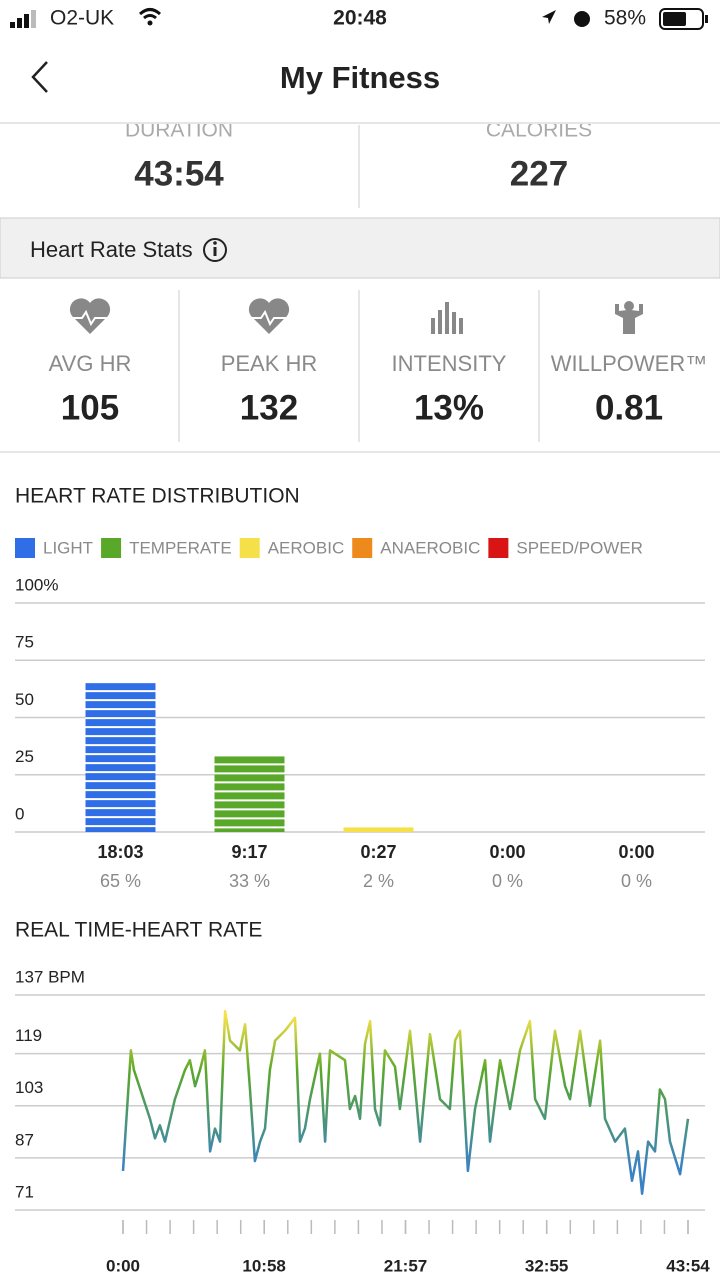 The image size is (720, 1280). I want to click on stat-value: 105, so click(90, 407).